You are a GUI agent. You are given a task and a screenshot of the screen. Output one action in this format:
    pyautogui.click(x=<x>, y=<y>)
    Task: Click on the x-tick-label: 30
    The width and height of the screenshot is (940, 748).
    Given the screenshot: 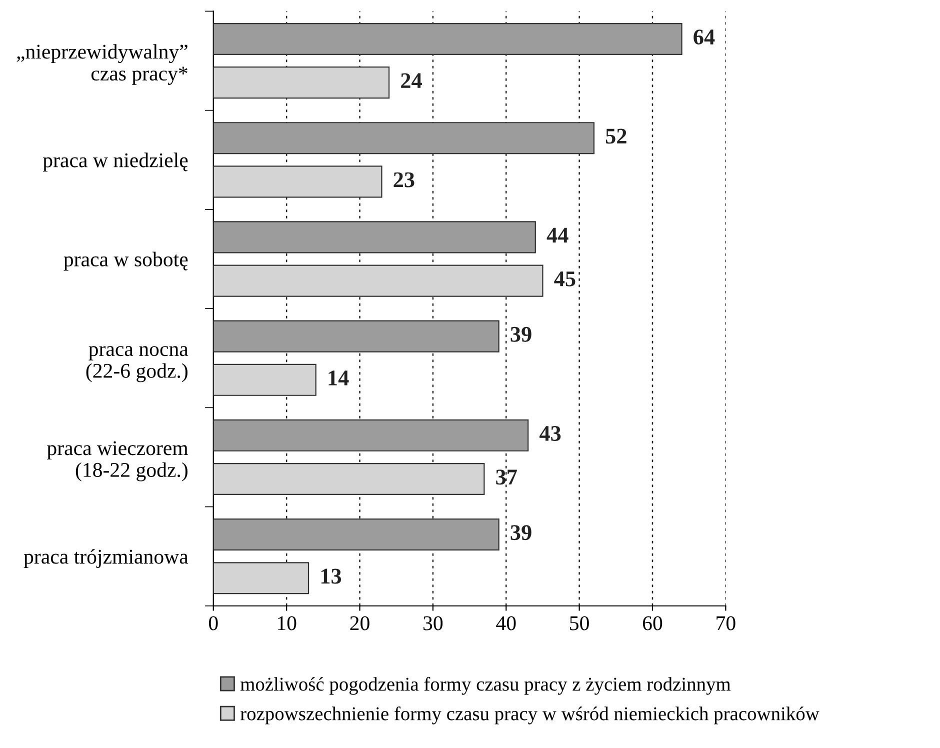 What is the action you would take?
    pyautogui.click(x=433, y=623)
    